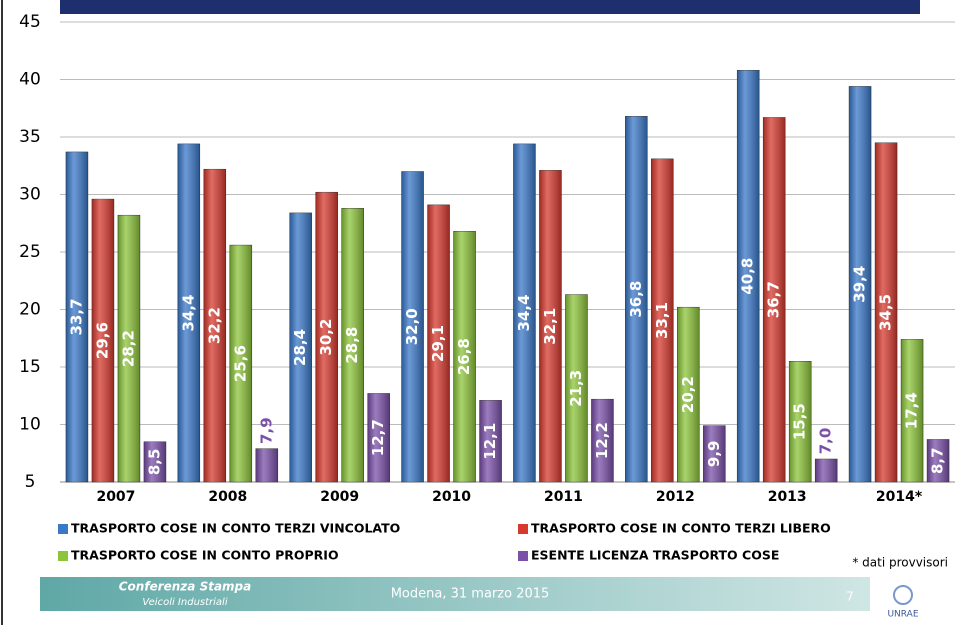 Image resolution: width=959 pixels, height=625 pixels. I want to click on value-label: 8,5, so click(154, 462).